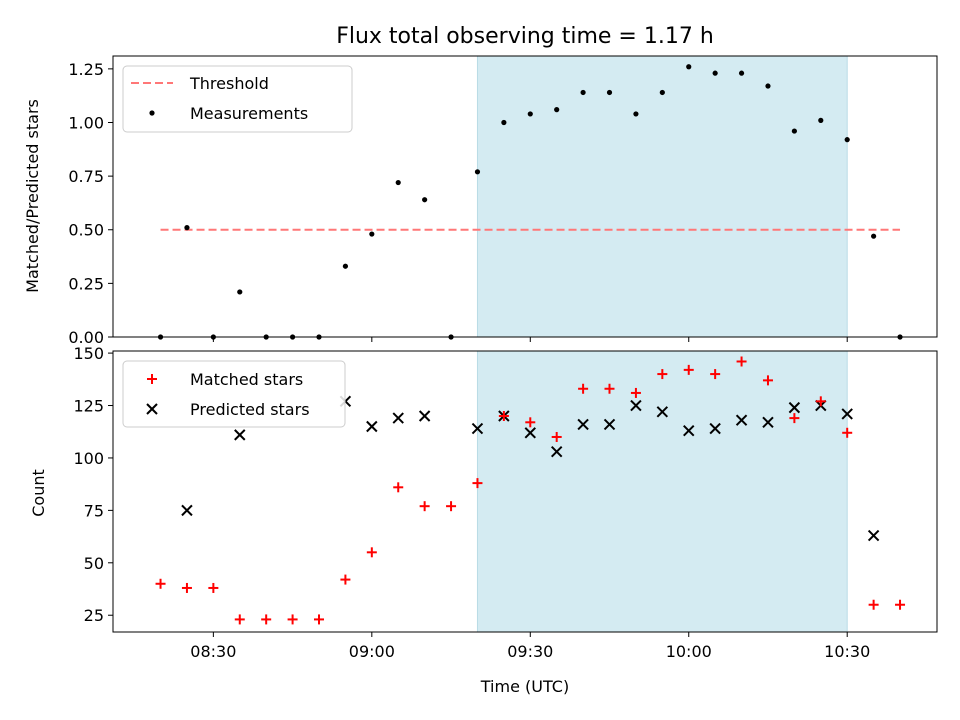 Image resolution: width=960 pixels, height=720 pixels. What do you see at coordinates (213, 651) in the screenshot?
I see `x-tick-label: 08:30` at bounding box center [213, 651].